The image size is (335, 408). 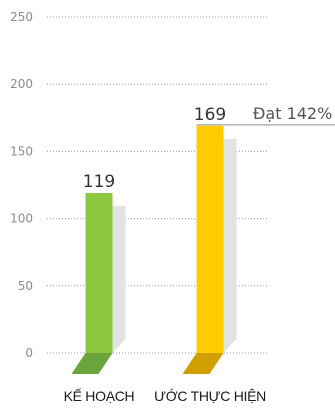 I want to click on y-tick-label-250: 250, so click(x=21, y=17).